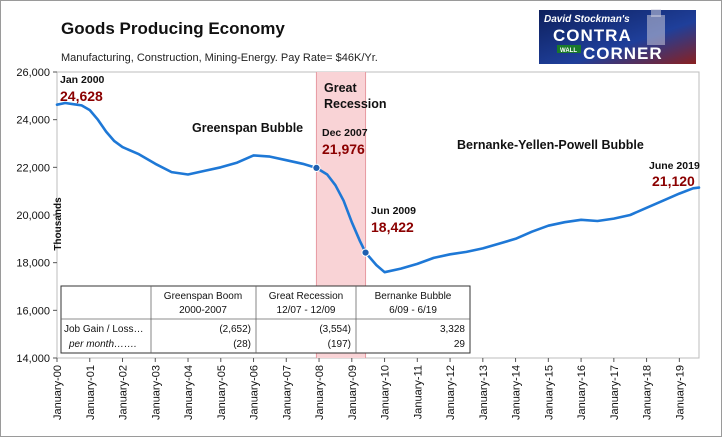 The width and height of the screenshot is (722, 441). I want to click on recession-label-line1: Great, so click(340, 88).